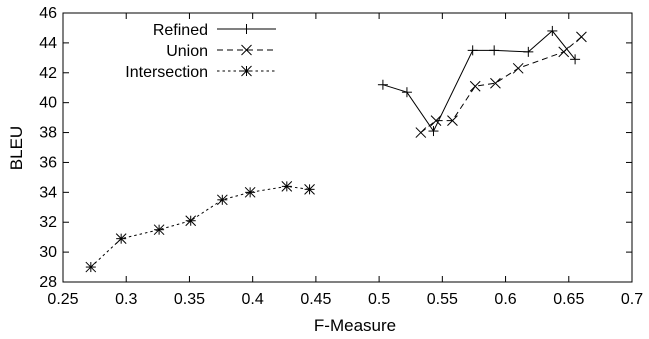 This screenshot has height=339, width=649. I want to click on legend-label-union: Union, so click(187, 51).